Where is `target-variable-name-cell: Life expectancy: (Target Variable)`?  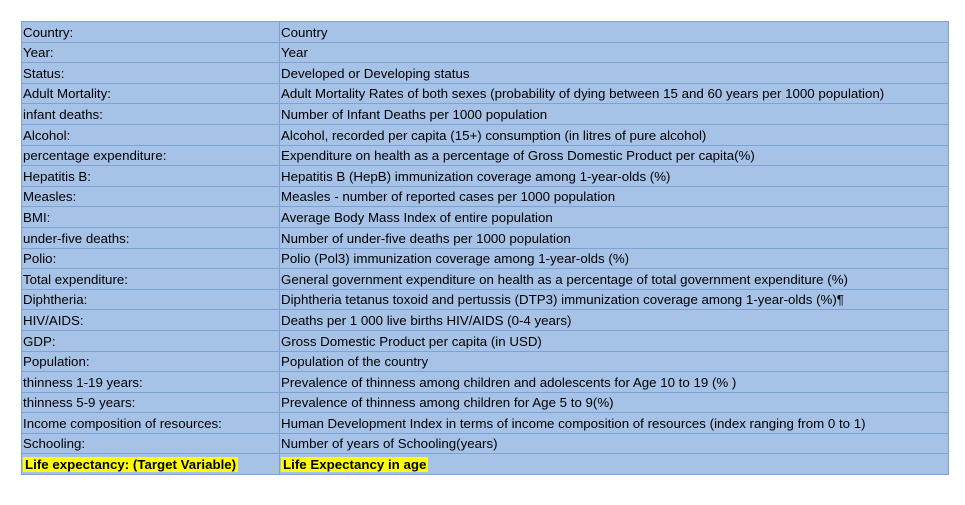
target-variable-name-cell: Life expectancy: (Target Variable) is located at coordinates (150, 464).